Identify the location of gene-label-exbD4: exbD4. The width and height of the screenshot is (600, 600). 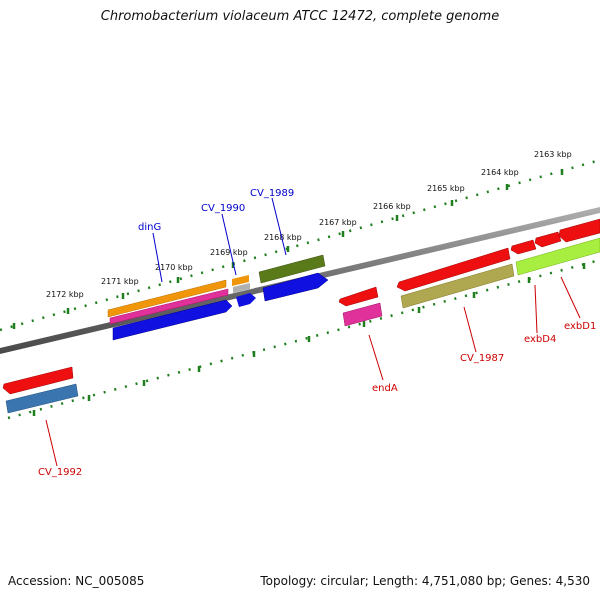
(540, 339).